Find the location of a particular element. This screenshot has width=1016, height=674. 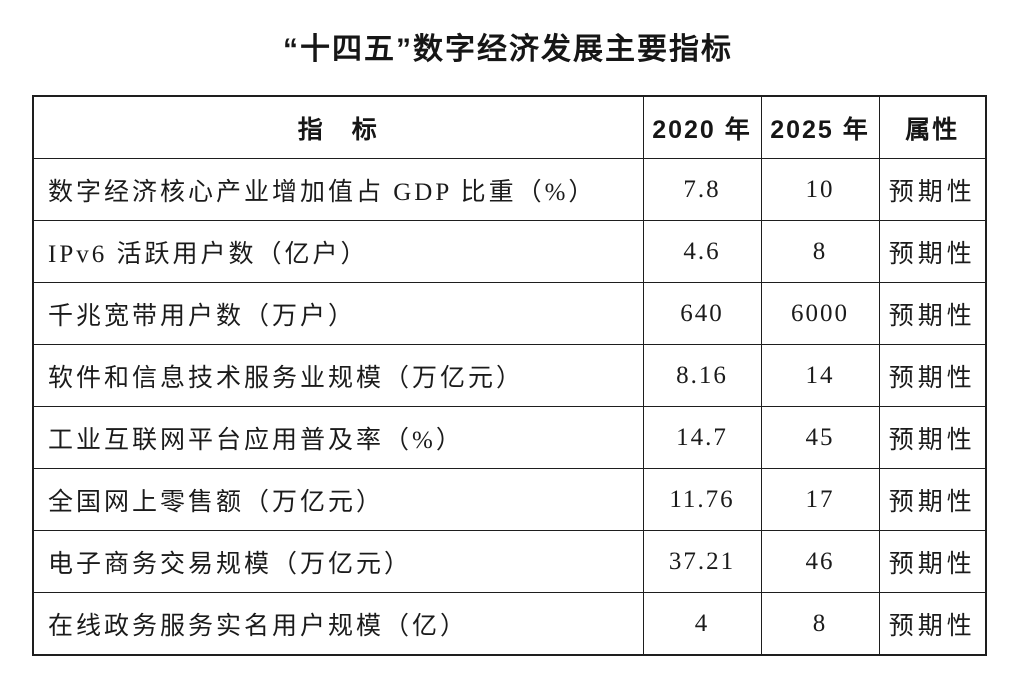

value-2020-cell: 7.8 is located at coordinates (702, 189).